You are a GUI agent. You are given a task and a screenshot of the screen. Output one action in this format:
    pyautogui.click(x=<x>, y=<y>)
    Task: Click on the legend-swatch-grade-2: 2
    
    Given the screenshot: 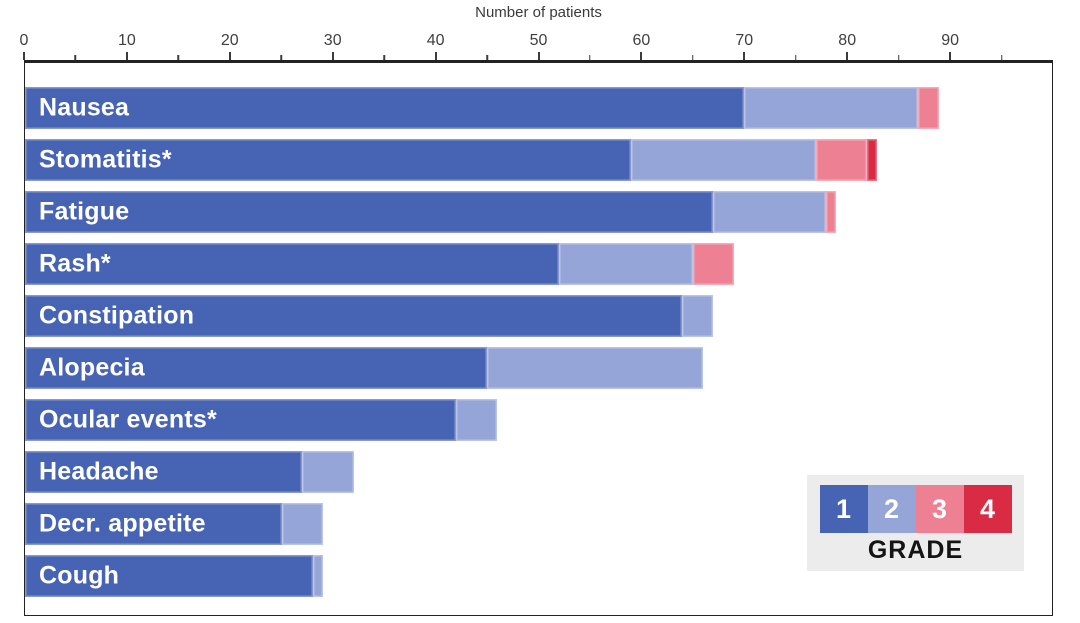 What is the action you would take?
    pyautogui.click(x=891, y=509)
    